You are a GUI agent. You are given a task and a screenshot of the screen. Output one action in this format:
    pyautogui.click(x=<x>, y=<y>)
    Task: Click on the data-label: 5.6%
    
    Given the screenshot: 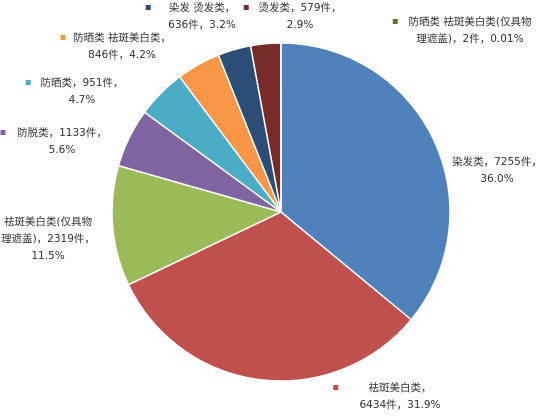 What is the action you would take?
    pyautogui.click(x=62, y=150)
    